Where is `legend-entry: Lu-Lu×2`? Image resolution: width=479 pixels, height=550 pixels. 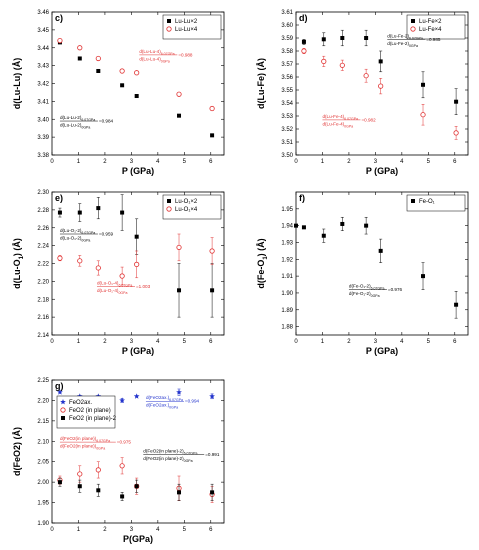
legend-entry: Lu-Lu×2 is located at coordinates (186, 22).